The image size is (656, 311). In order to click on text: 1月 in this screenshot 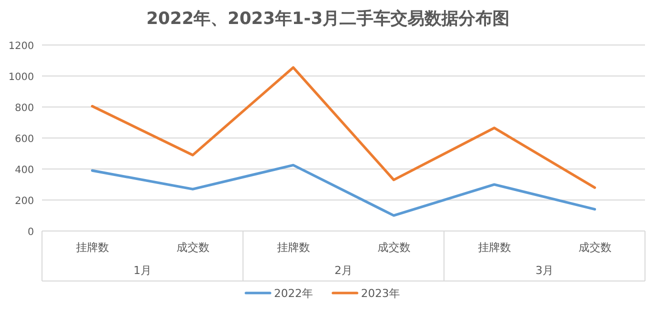, I will do `click(143, 270)`.